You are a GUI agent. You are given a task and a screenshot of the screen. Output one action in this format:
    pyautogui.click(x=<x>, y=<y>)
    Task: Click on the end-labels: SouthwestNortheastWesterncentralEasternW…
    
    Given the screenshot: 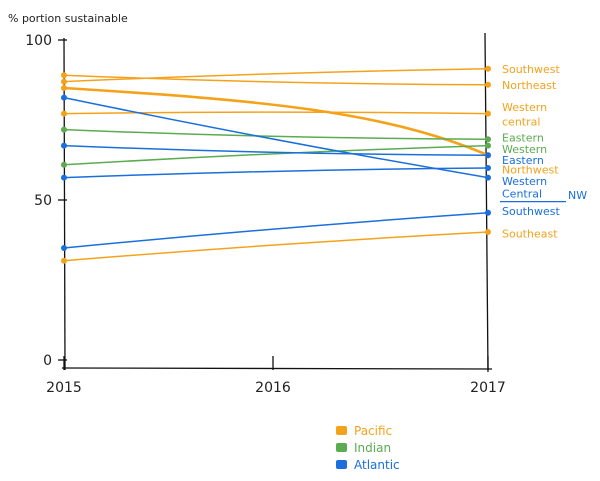 What is the action you would take?
    pyautogui.click(x=543, y=152)
    